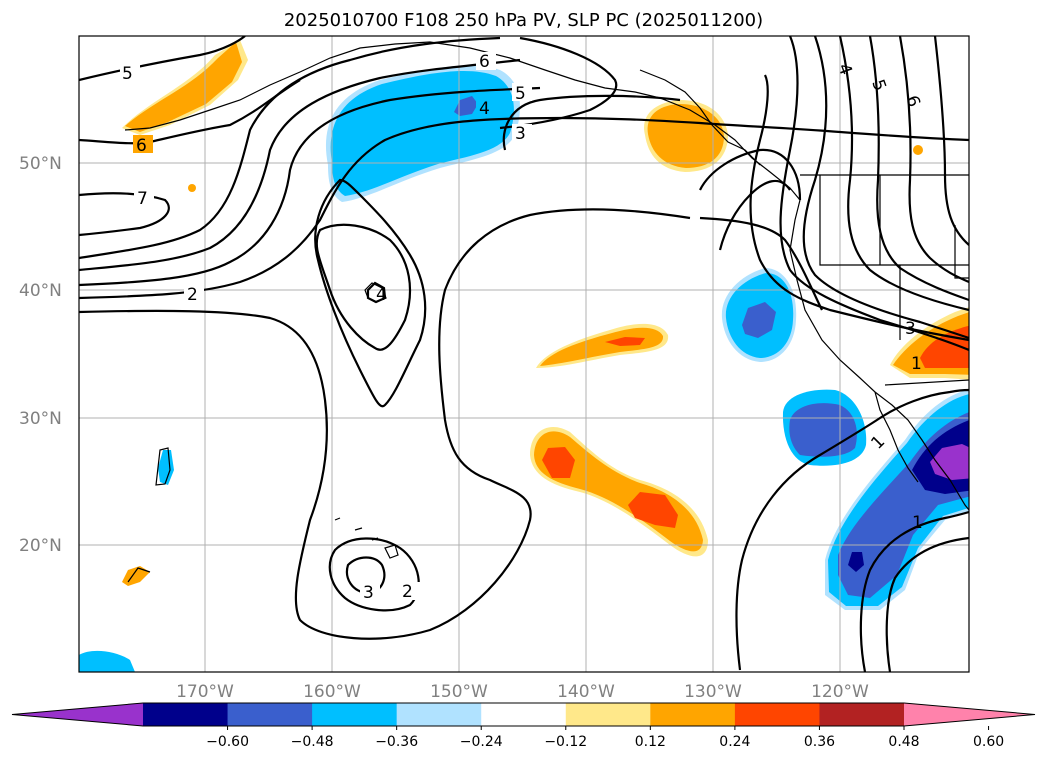  What do you see at coordinates (565, 742) in the screenshot?
I see `colorbar-tick-label: −0.12` at bounding box center [565, 742].